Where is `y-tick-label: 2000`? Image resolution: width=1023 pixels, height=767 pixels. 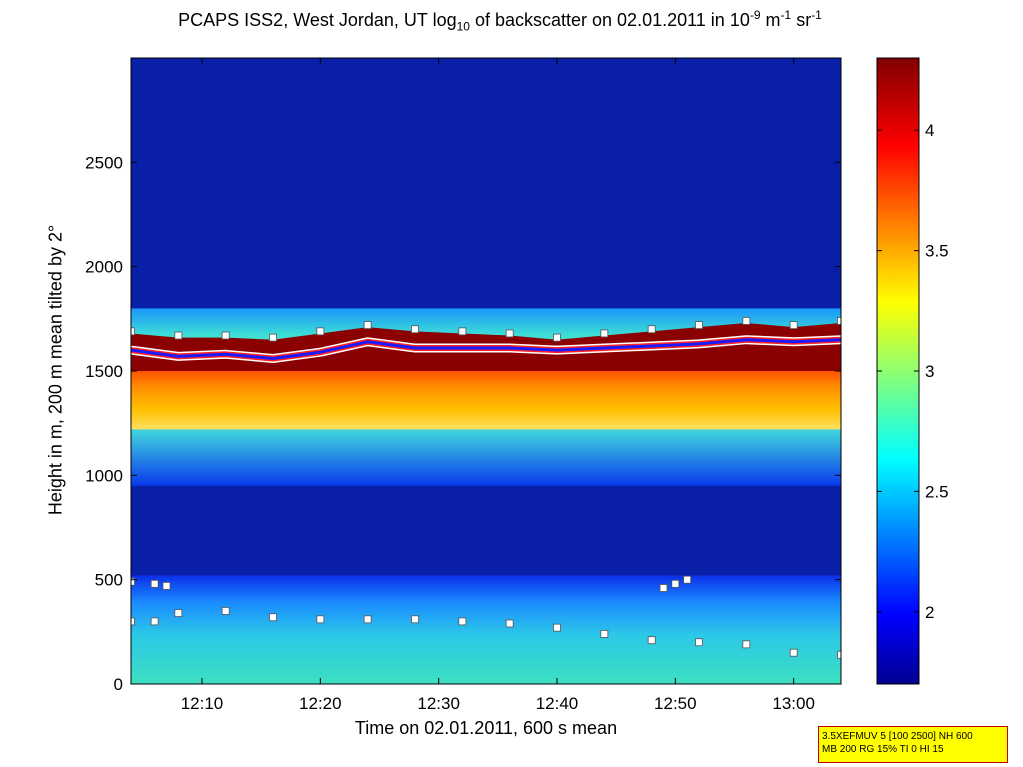 y-tick-label: 2000 is located at coordinates (104, 267).